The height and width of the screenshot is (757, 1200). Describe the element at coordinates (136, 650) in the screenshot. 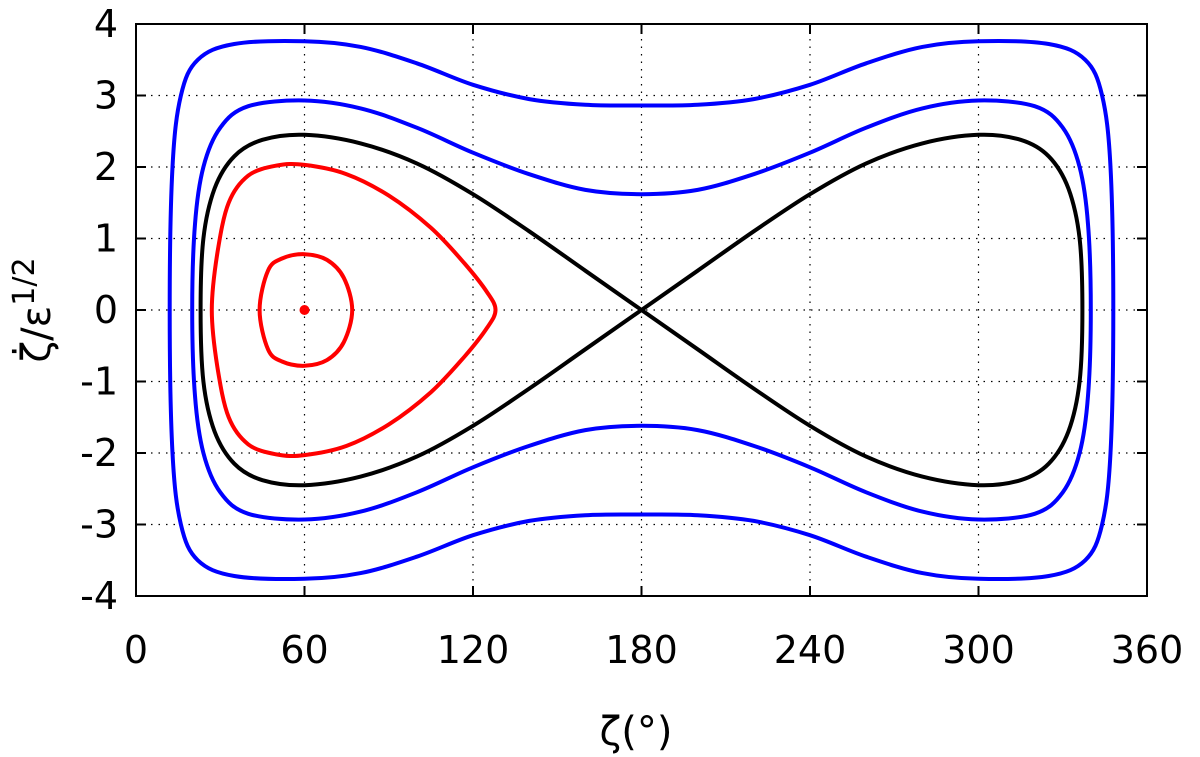

I see `x-tick-label: 0` at that location.